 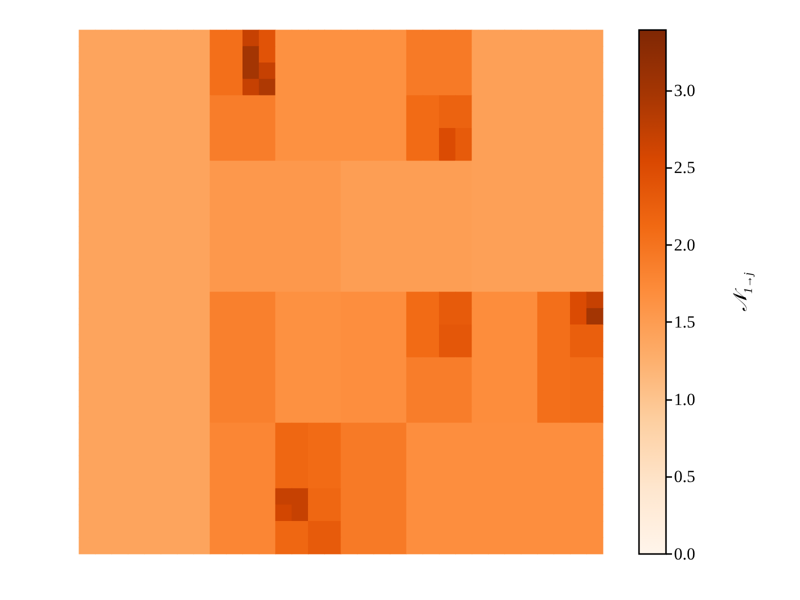 What do you see at coordinates (685, 399) in the screenshot?
I see `color-bar-label: 1.0` at bounding box center [685, 399].